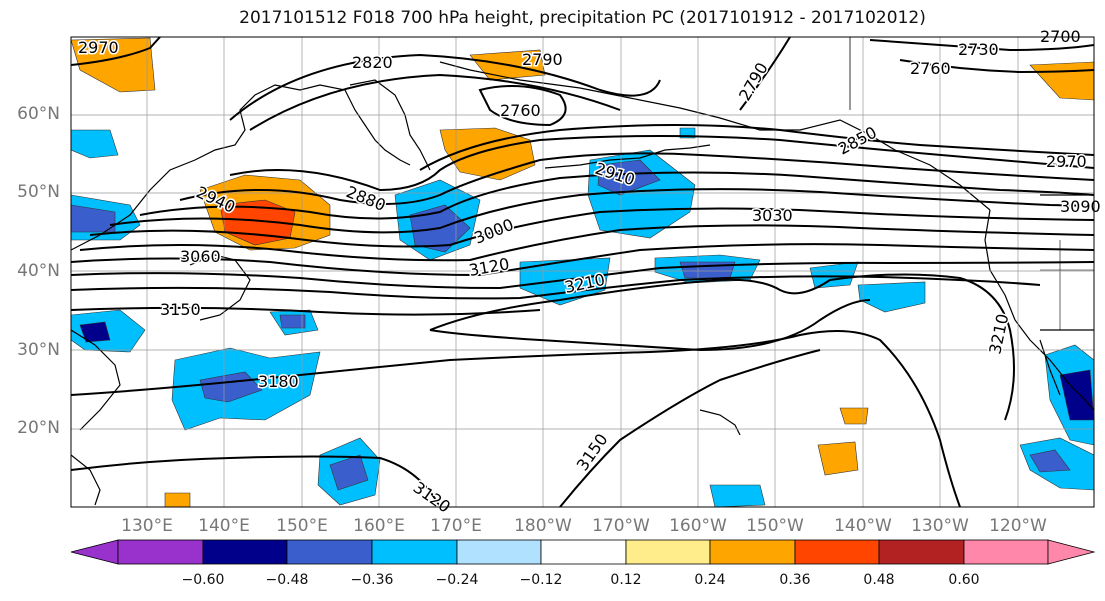  What do you see at coordinates (940, 526) in the screenshot?
I see `lon-label: 130°W` at bounding box center [940, 526].